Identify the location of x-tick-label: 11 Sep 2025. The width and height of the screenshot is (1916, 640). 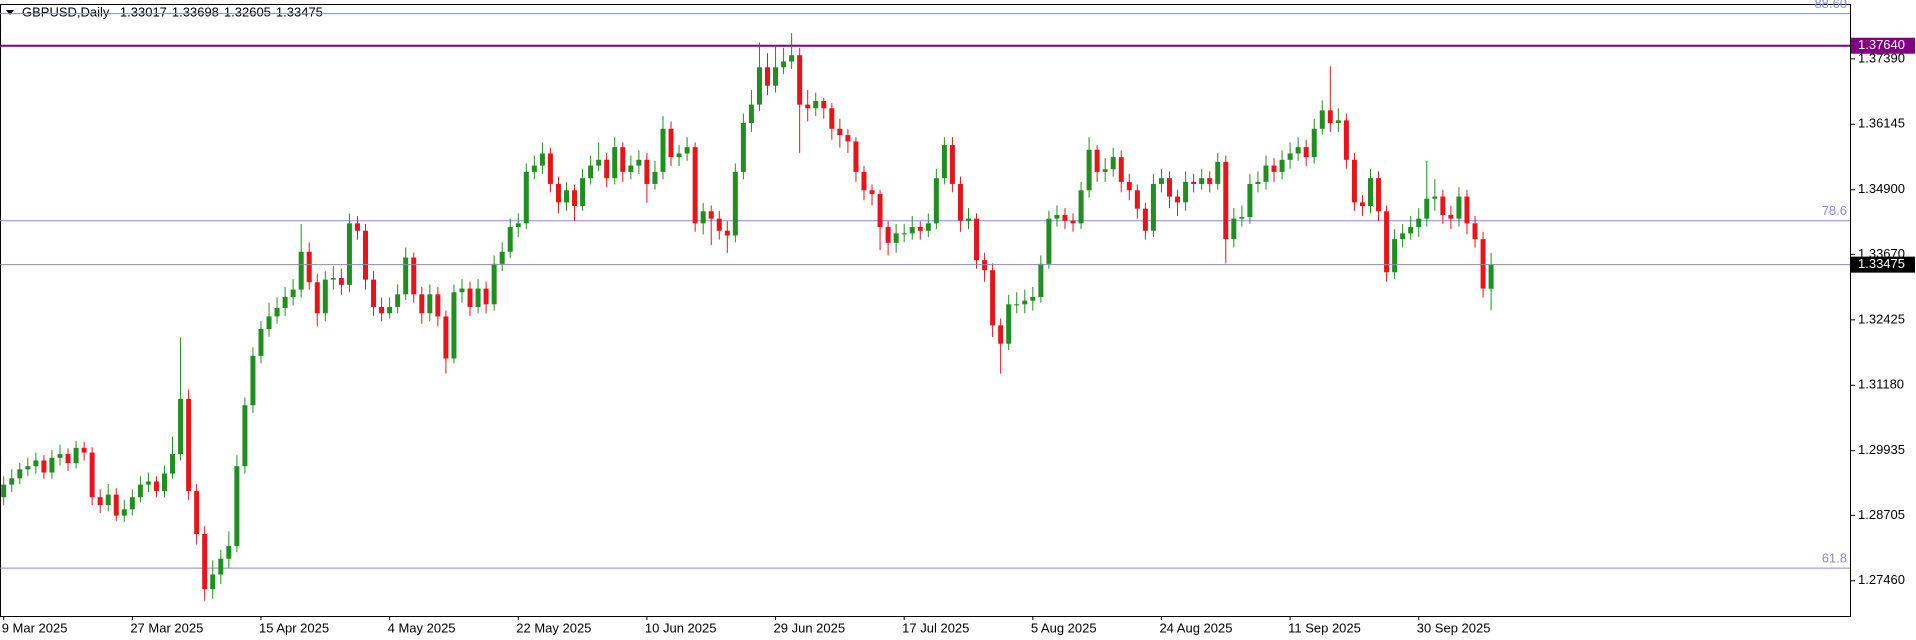
(1324, 627).